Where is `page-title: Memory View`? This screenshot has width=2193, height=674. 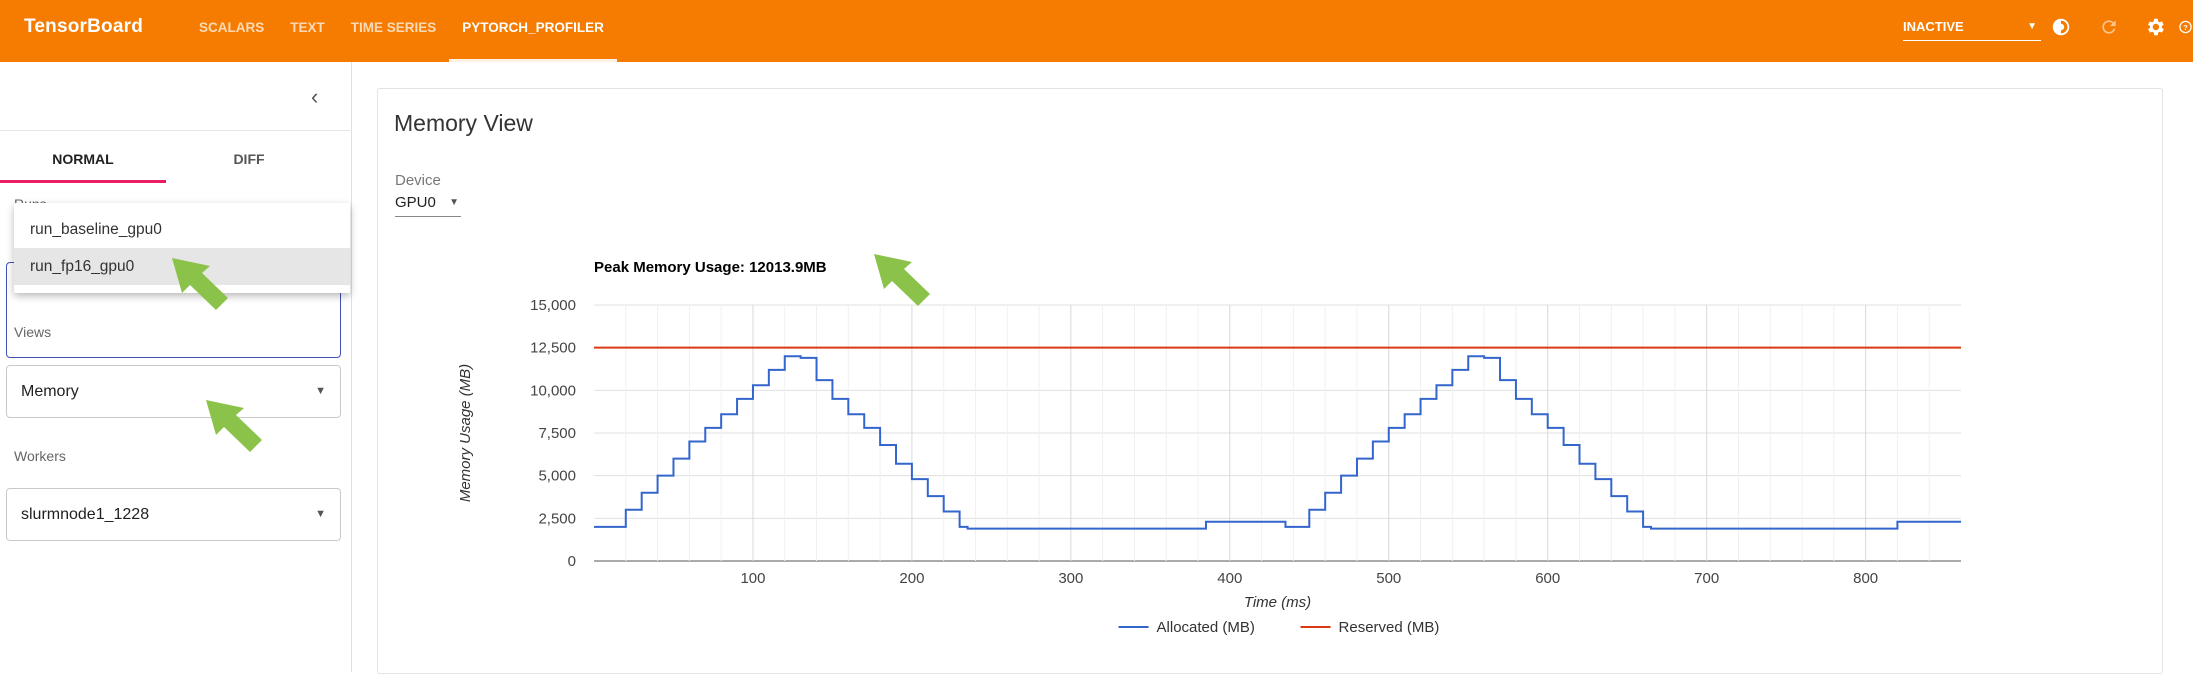
page-title: Memory View is located at coordinates (463, 123).